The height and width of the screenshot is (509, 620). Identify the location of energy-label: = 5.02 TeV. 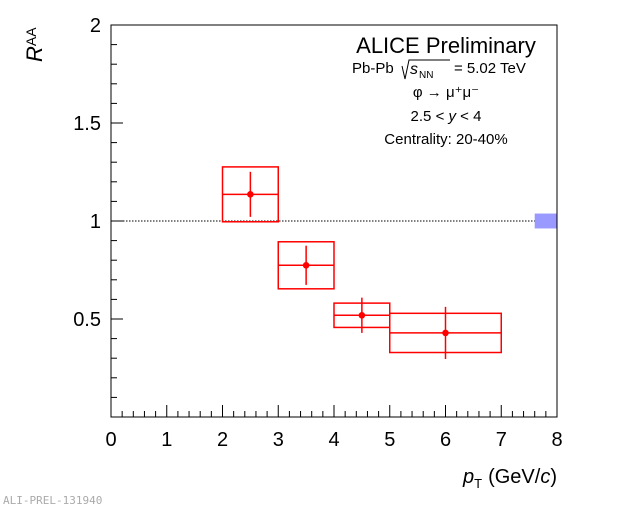
(490, 68).